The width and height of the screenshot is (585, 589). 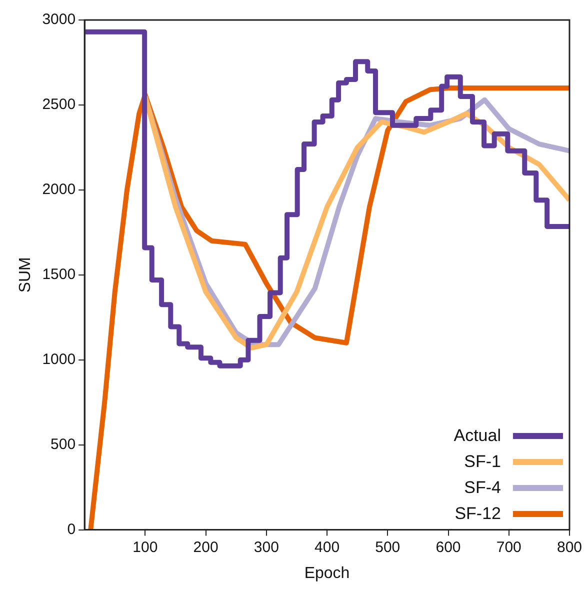 What do you see at coordinates (59, 359) in the screenshot?
I see `y-tick-label: 1000` at bounding box center [59, 359].